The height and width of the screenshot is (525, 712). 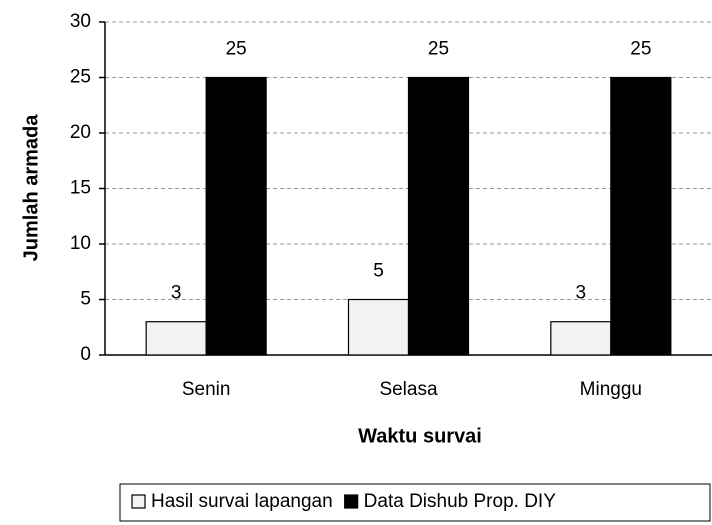 I want to click on y-tick-label: 10, so click(x=80, y=243).